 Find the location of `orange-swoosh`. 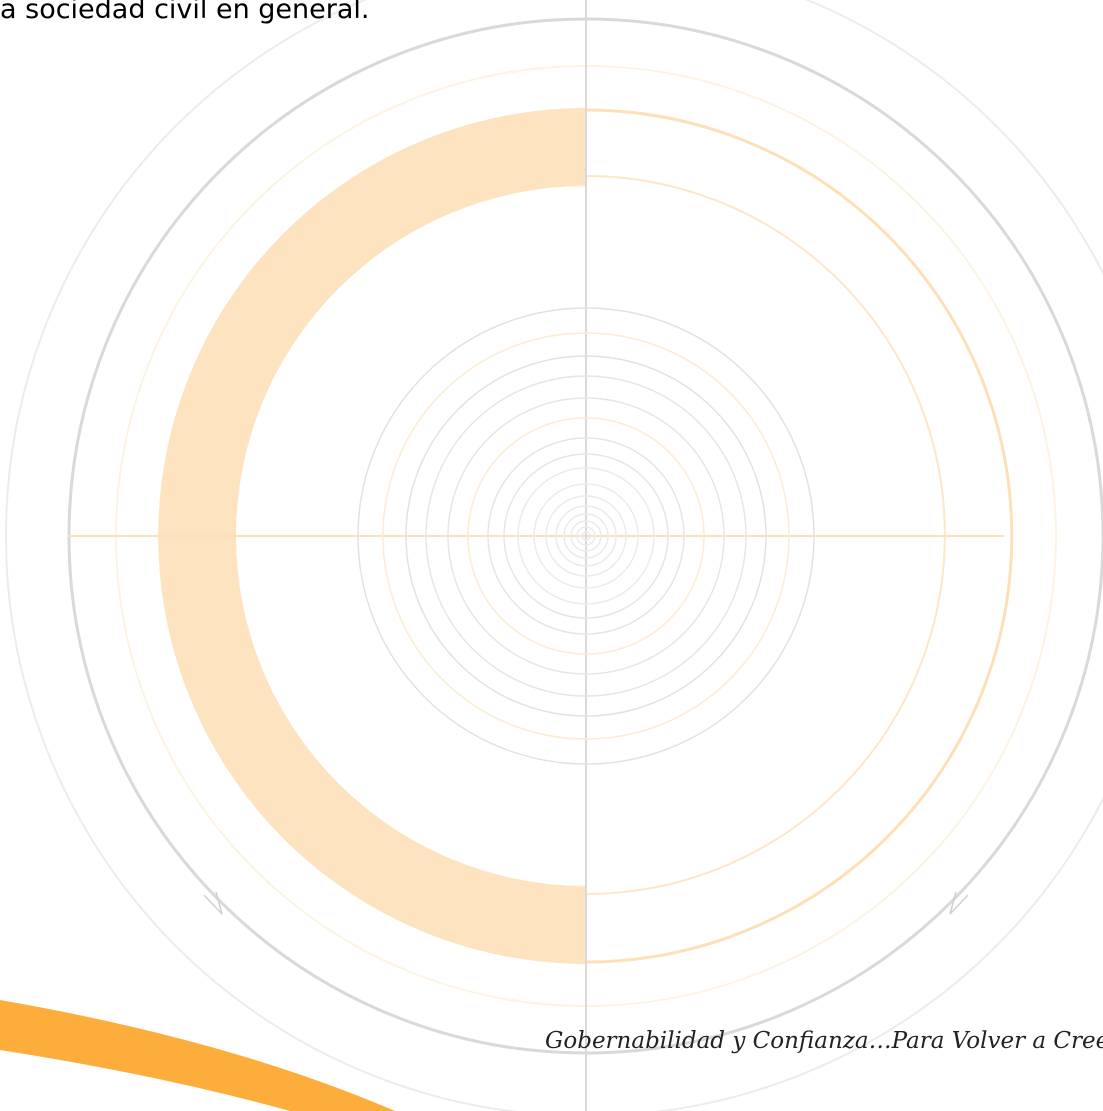

orange-swoosh is located at coordinates (197, 1055).